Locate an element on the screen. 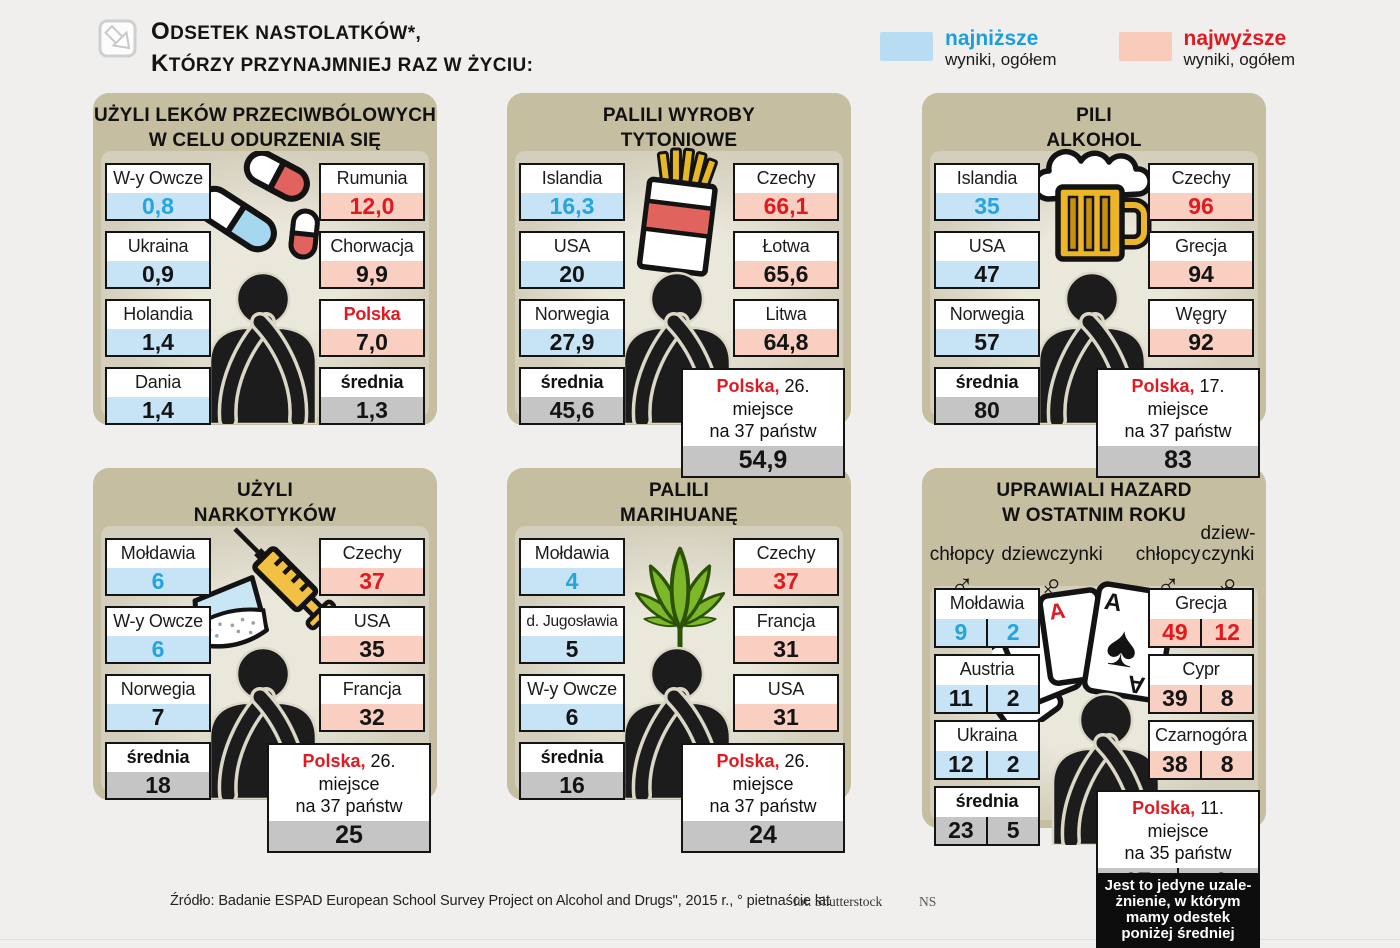 The width and height of the screenshot is (1400, 948). country-box: Grecja 94 is located at coordinates (1201, 260).